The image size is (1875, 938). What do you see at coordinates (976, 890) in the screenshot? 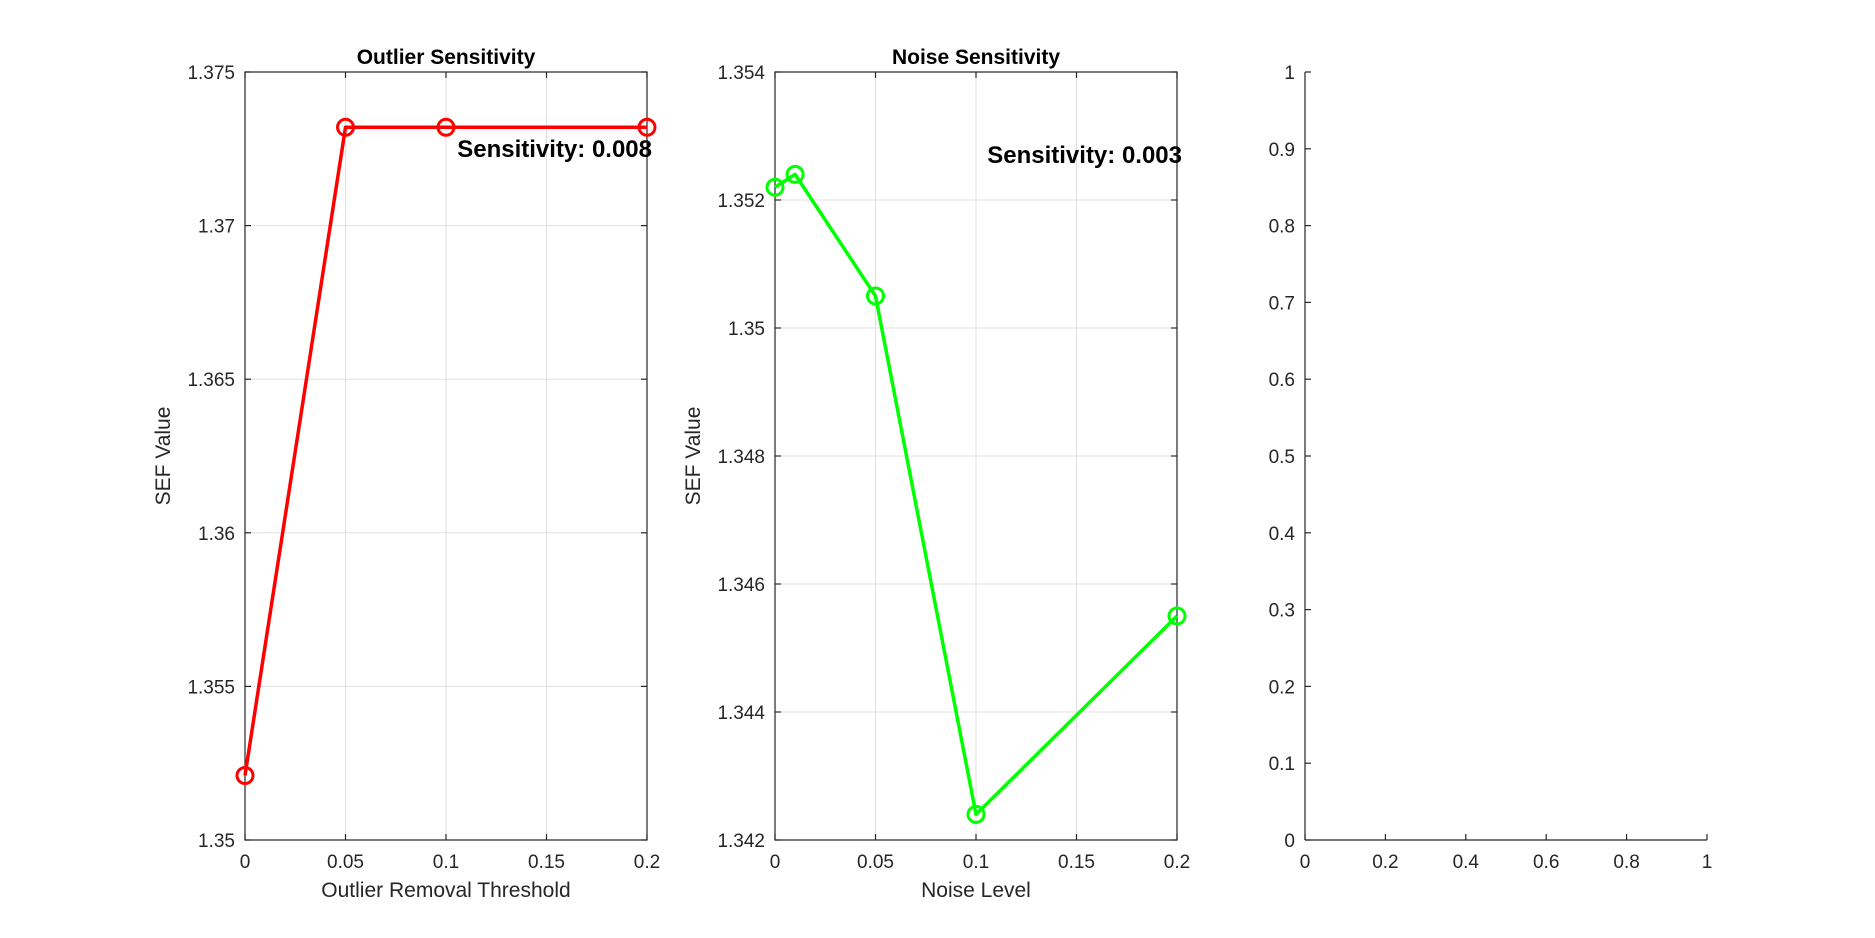
I see `x-axis-label: Noise Level` at bounding box center [976, 890].